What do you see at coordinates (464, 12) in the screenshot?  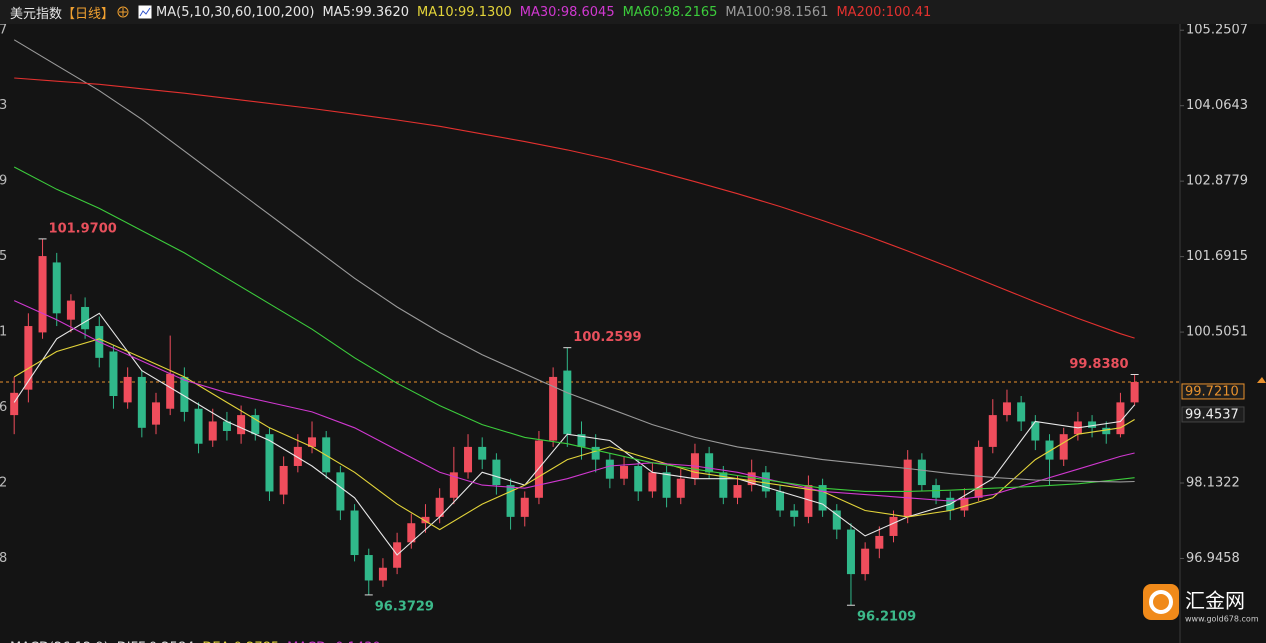 I see `legend-entry: MA10:99.1300` at bounding box center [464, 12].